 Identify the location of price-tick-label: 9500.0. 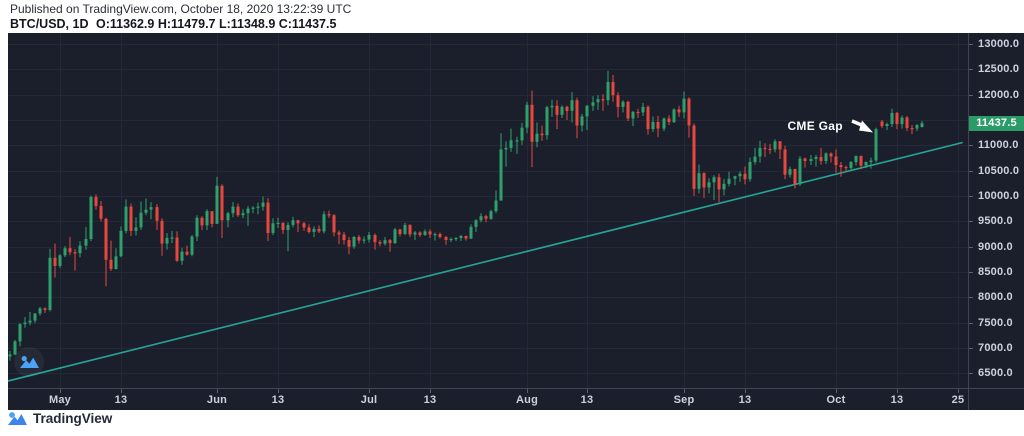
(996, 221).